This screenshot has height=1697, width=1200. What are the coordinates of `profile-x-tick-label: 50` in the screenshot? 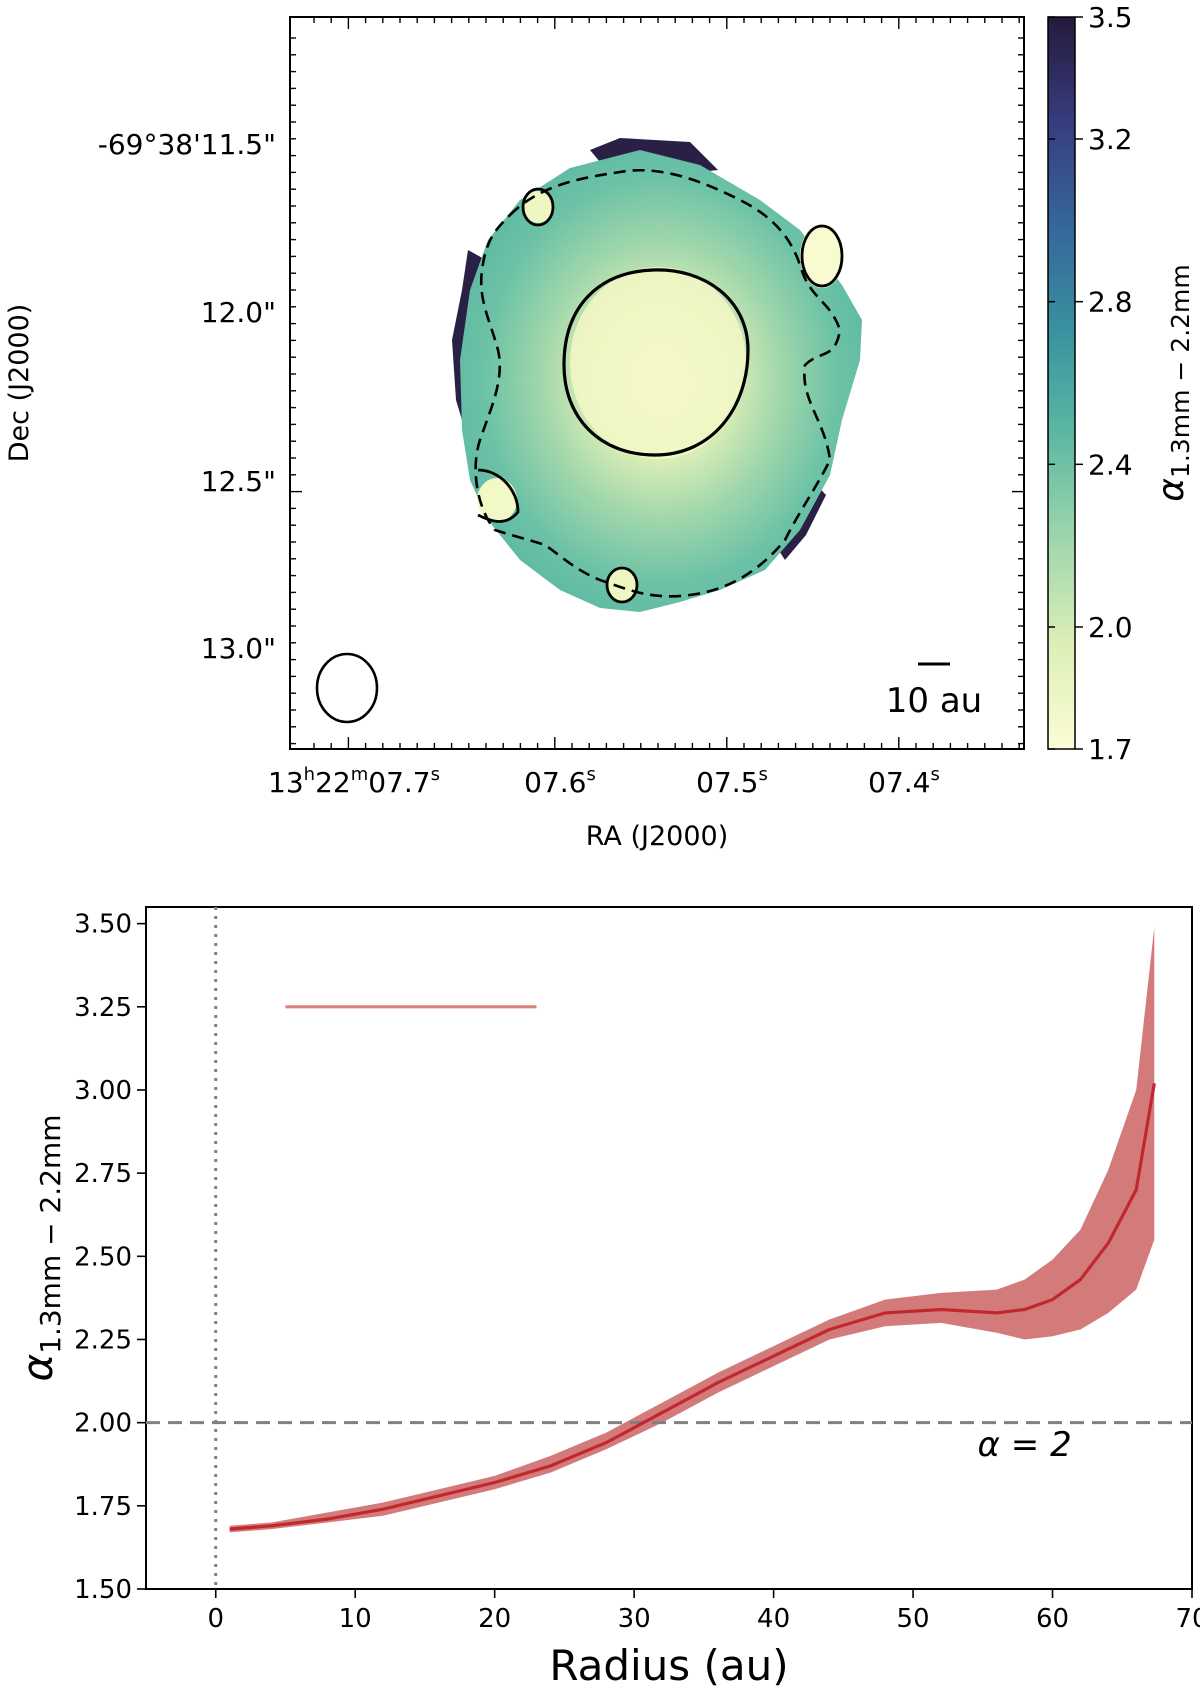 It's located at (913, 1619).